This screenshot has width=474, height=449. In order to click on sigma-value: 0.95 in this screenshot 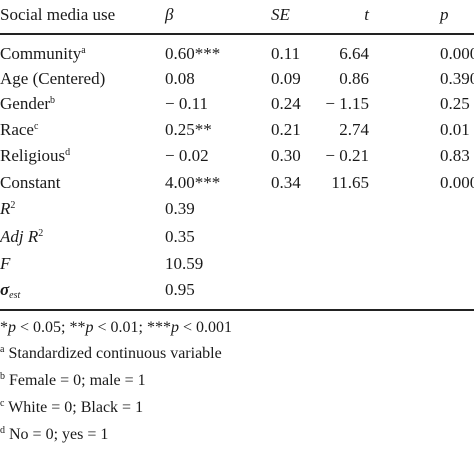, I will do `click(180, 289)`.